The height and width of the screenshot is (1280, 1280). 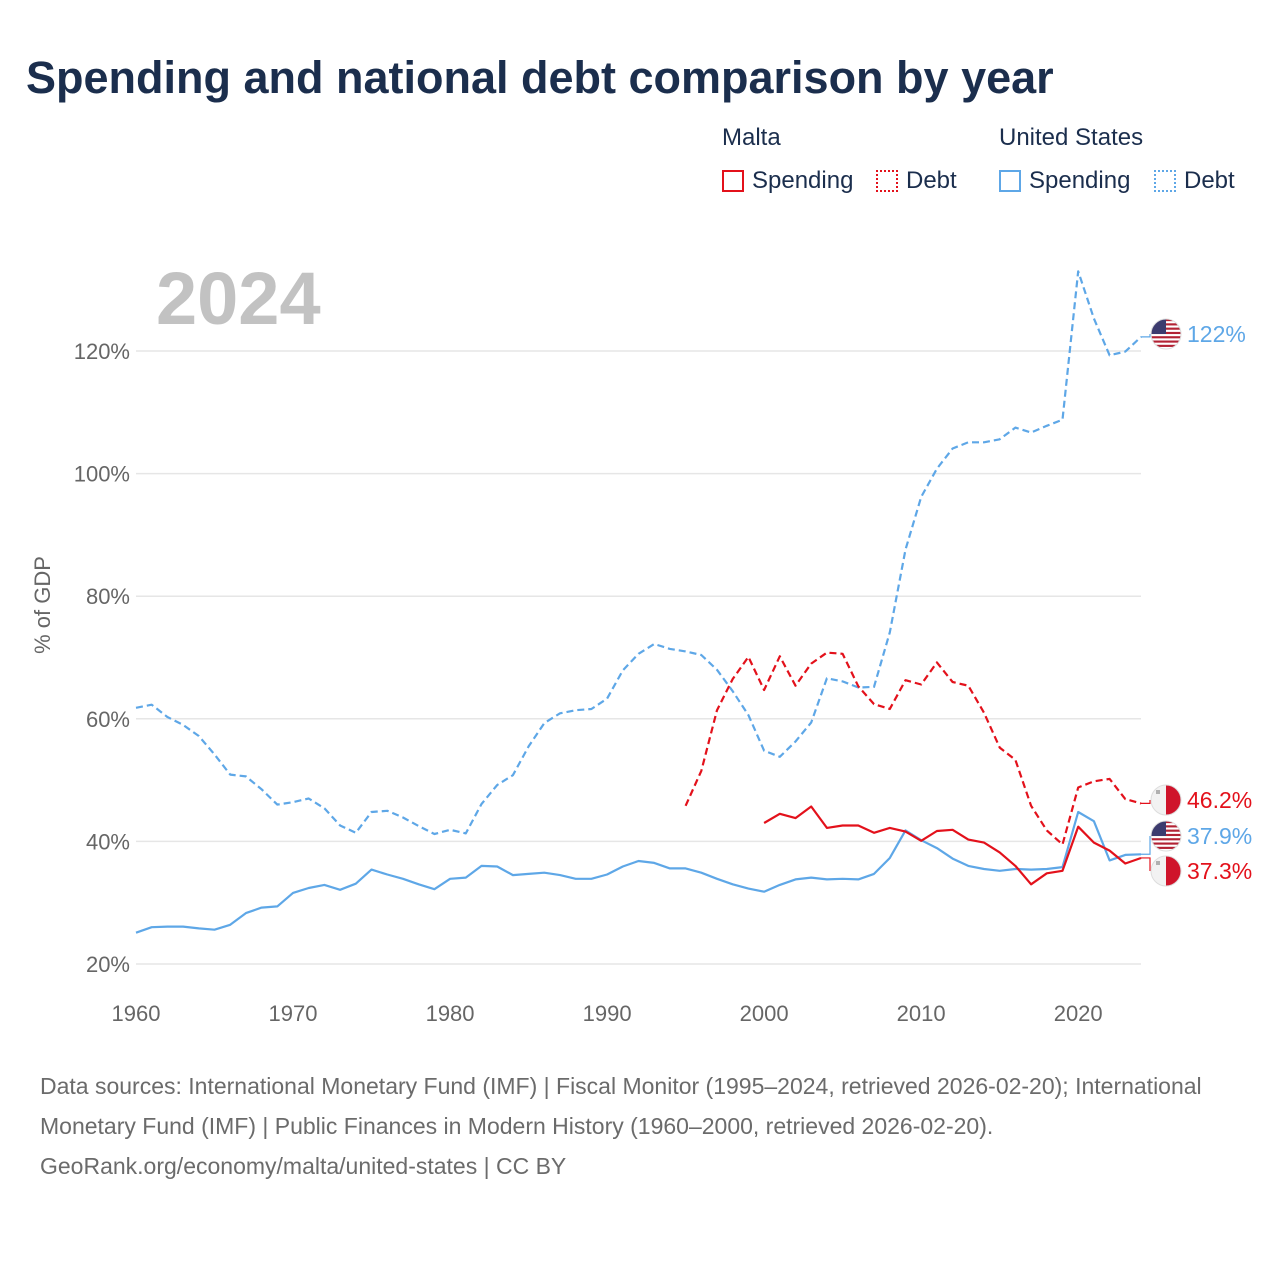 I want to click on y-tick-label: 80%, so click(x=108, y=596).